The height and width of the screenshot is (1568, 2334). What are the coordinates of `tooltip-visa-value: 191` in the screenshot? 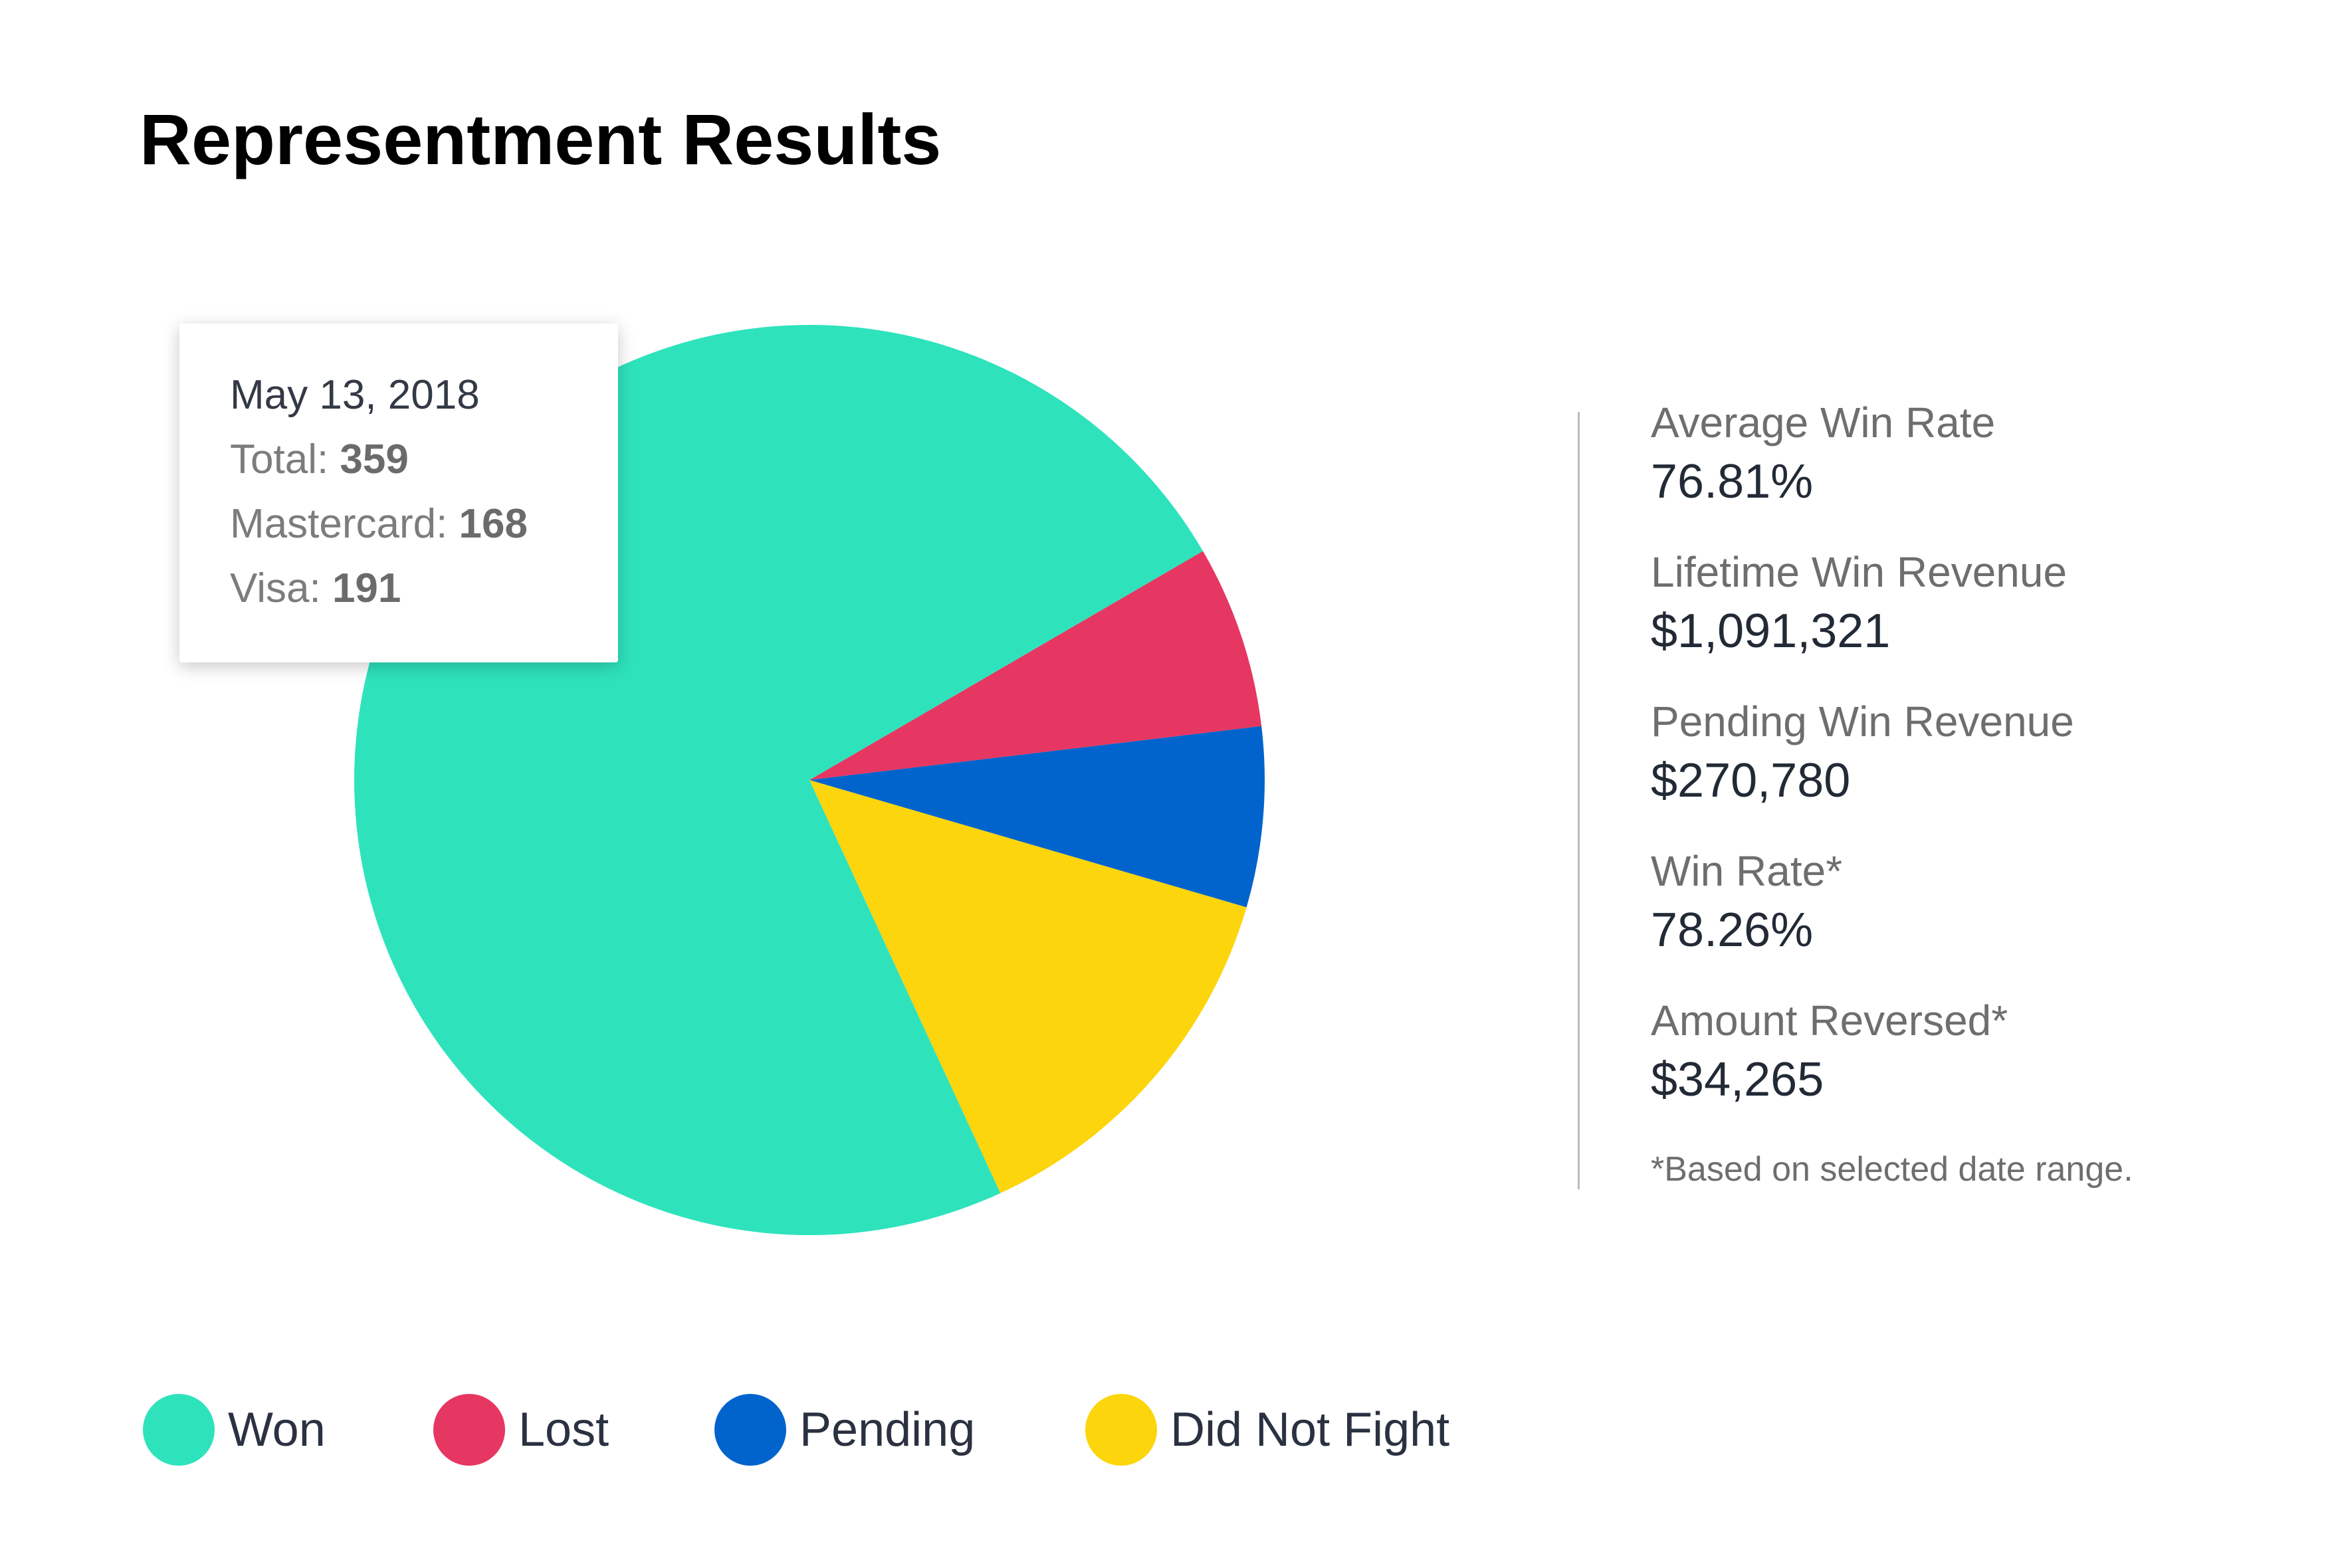 It's located at (366, 588).